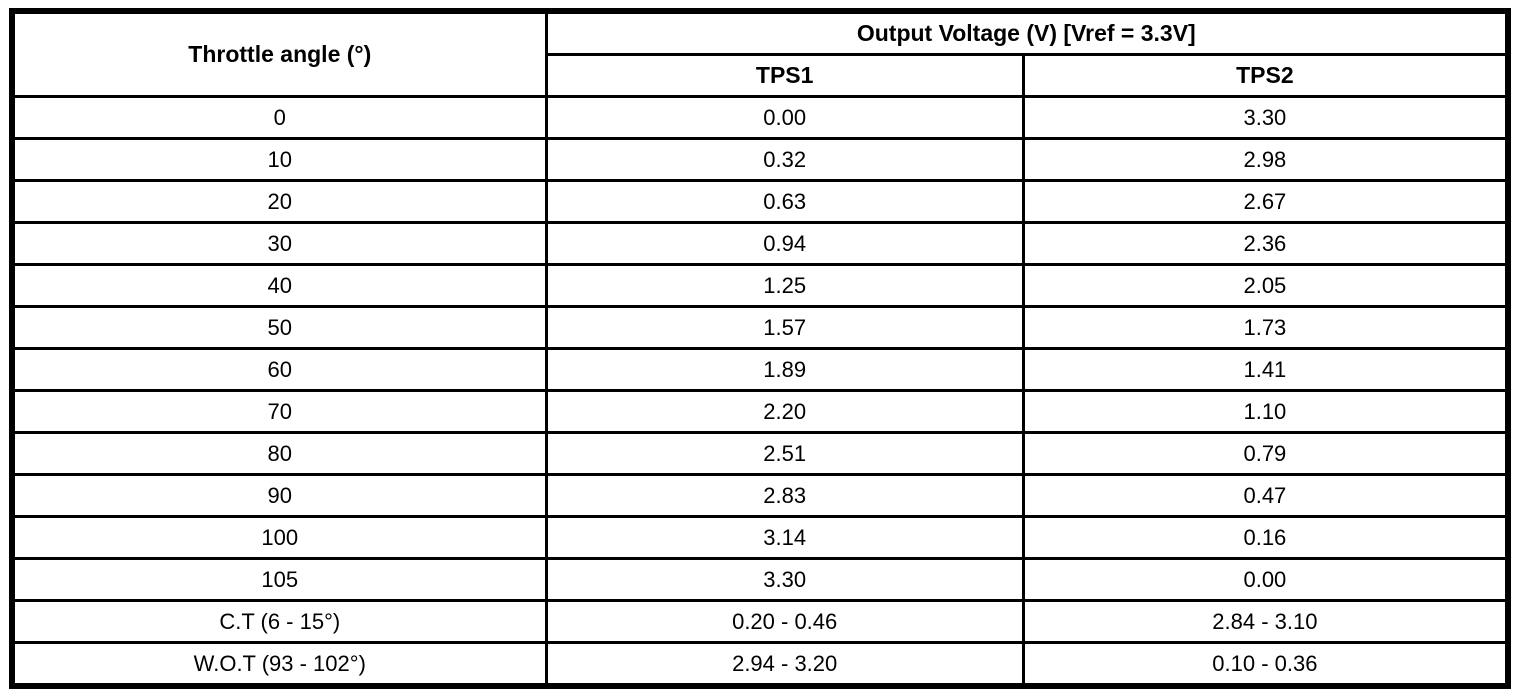 This screenshot has width=1520, height=690. I want to click on table-row: 100 3.14 0.16, so click(760, 537).